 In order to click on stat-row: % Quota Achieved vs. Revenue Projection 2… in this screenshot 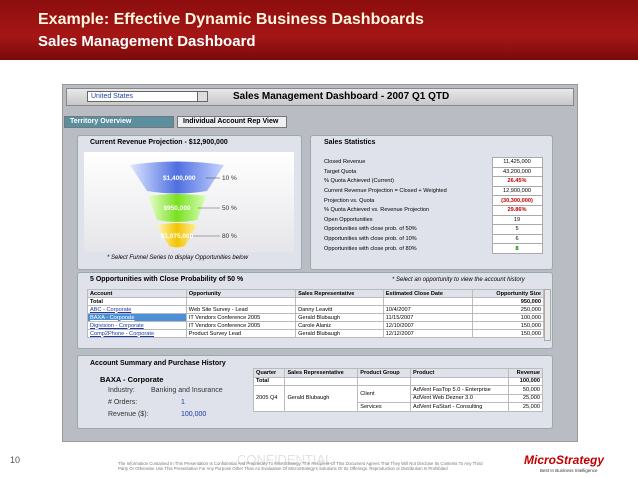, I will do `click(432, 210)`.